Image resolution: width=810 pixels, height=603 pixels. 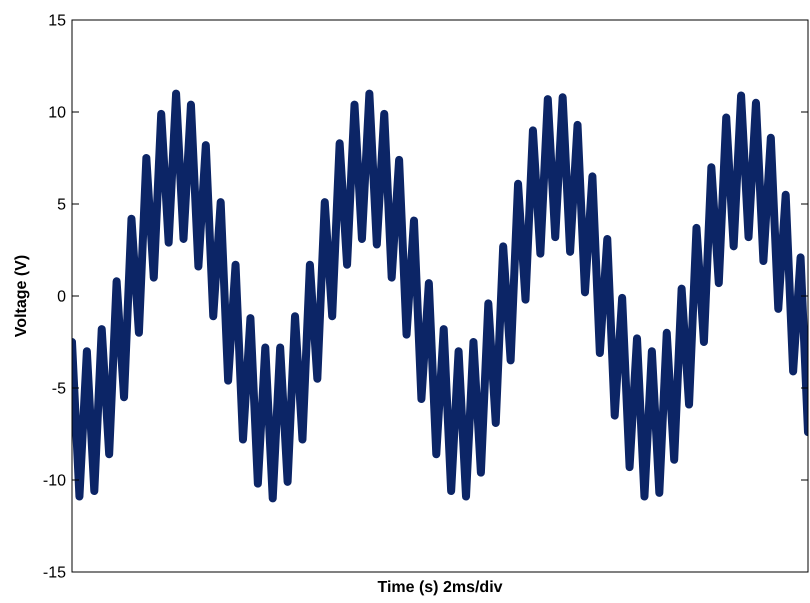 What do you see at coordinates (57, 113) in the screenshot?
I see `y-tick-label: 10` at bounding box center [57, 113].